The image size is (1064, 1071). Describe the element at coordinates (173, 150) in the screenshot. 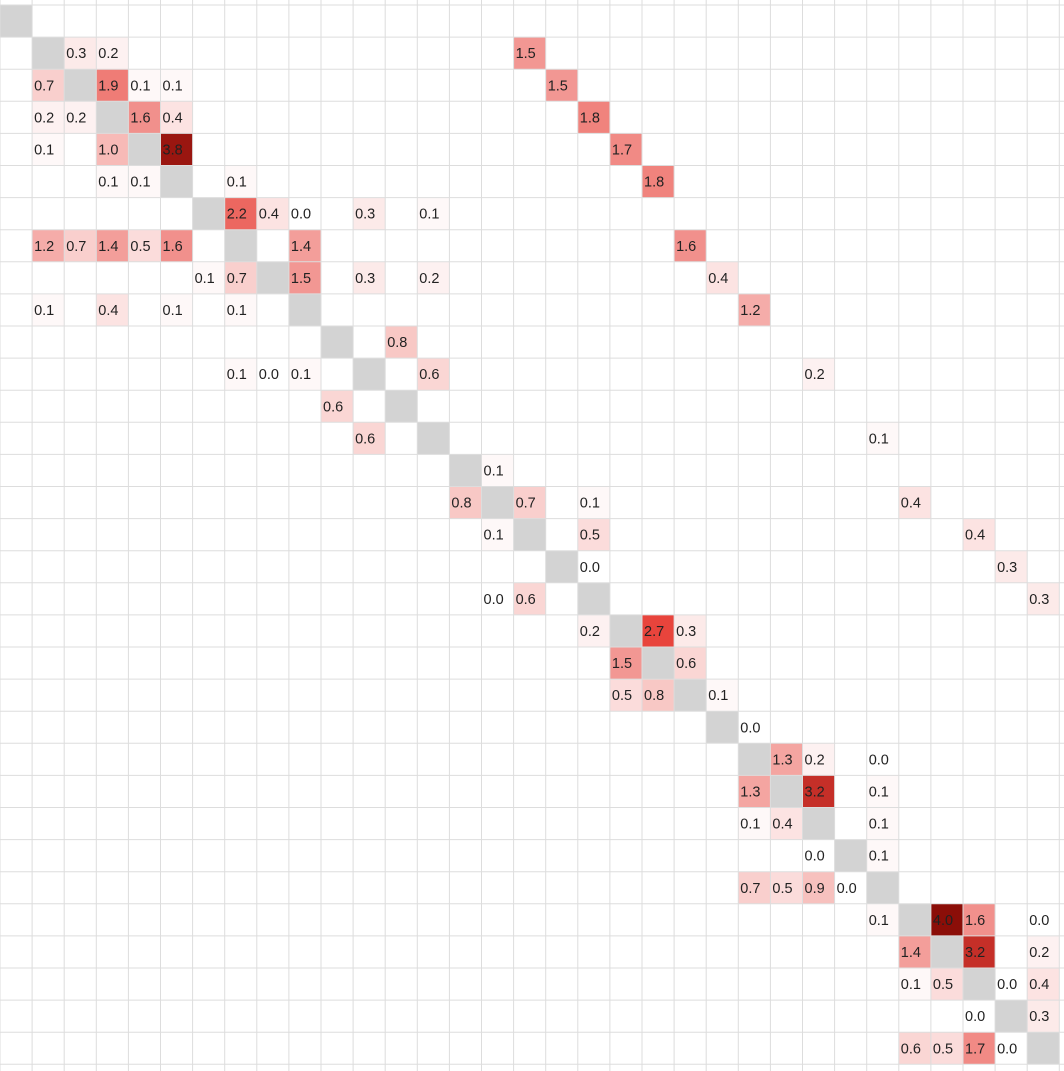

I see `cell-value-label: 3.8` at that location.